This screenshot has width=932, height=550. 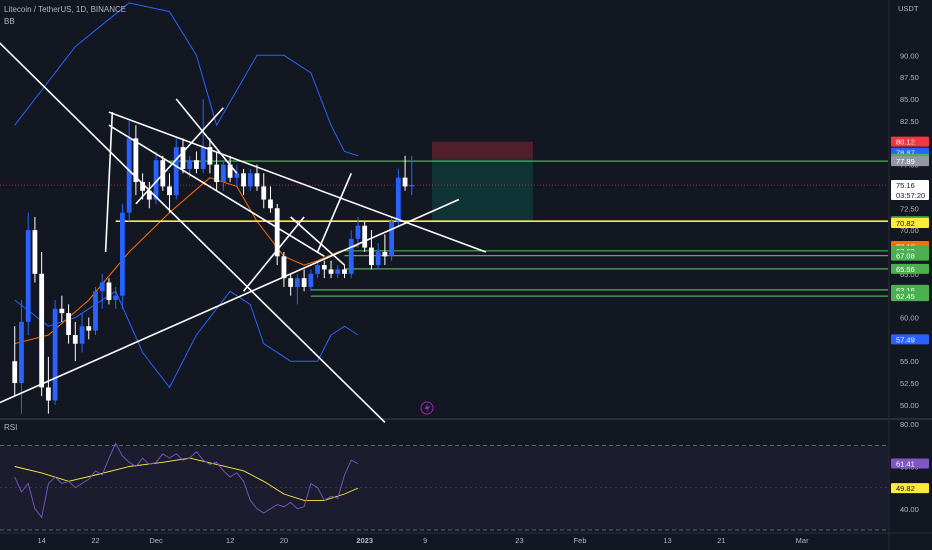 I want to click on time-tick-label: 2023, so click(x=364, y=540).